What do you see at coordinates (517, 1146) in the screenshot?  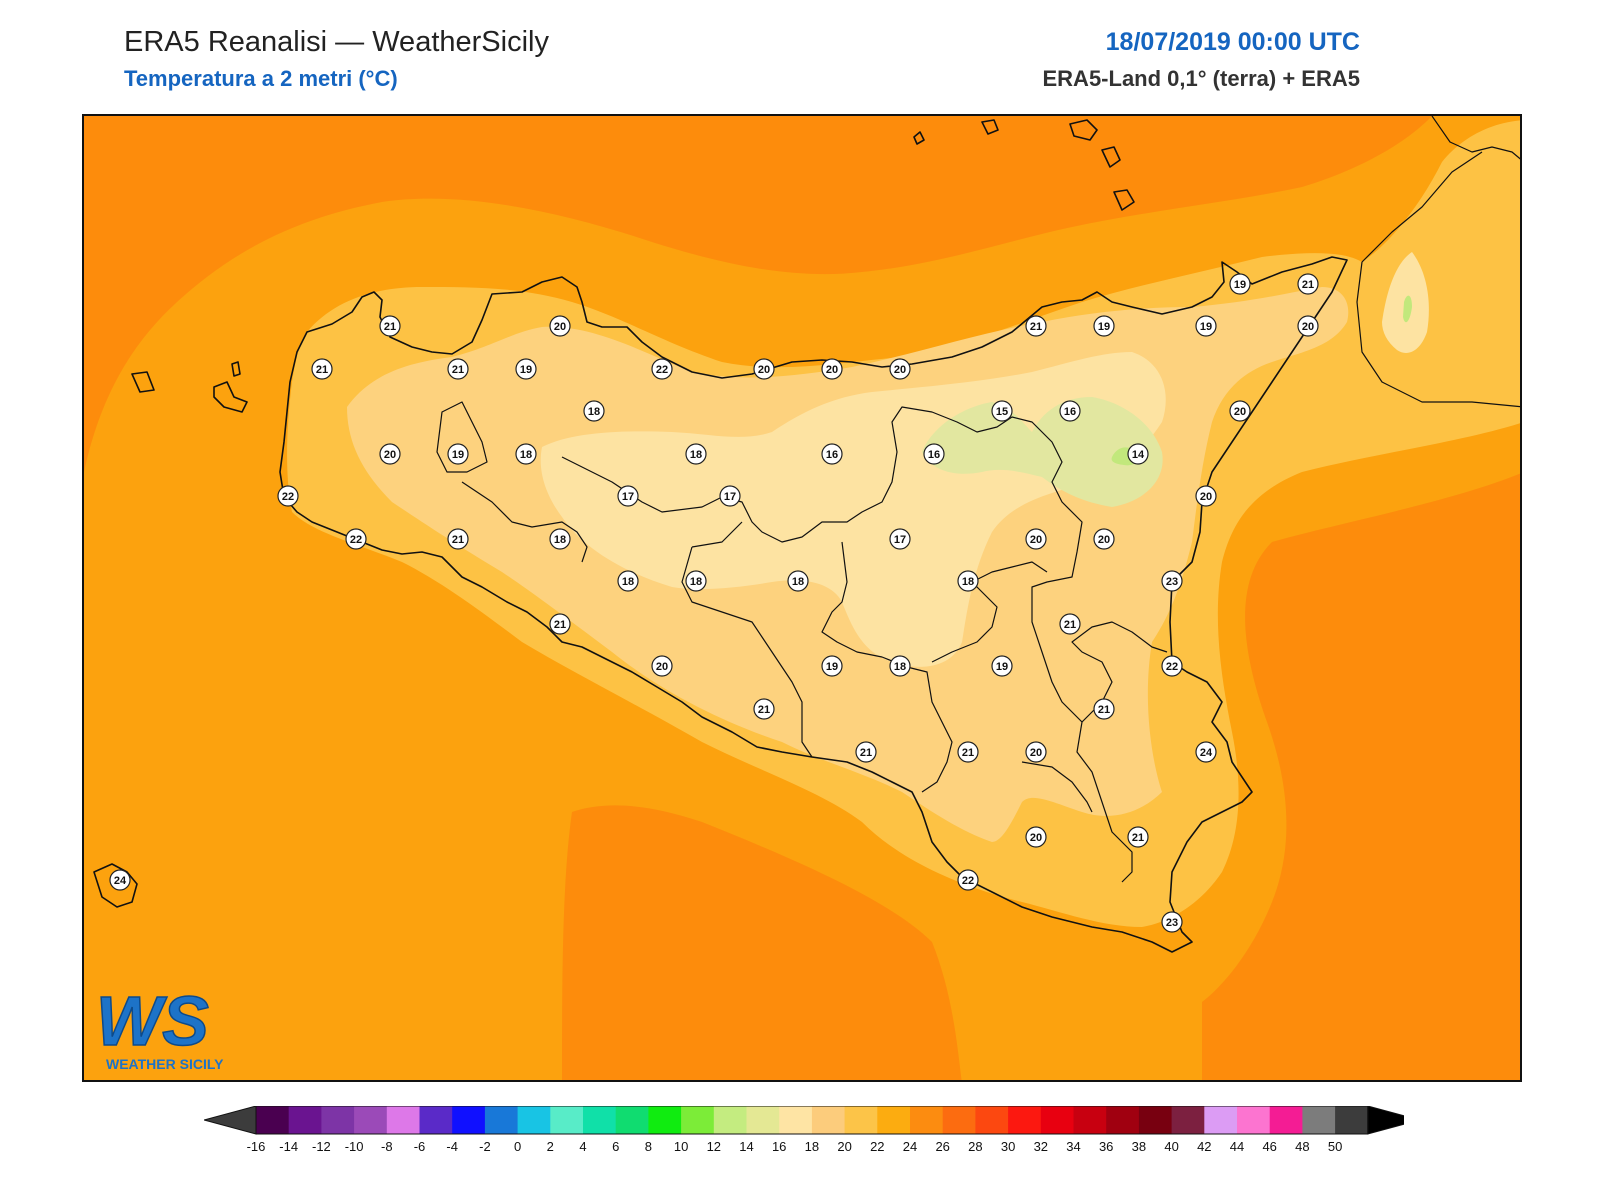 I see `colorbar-tick-label: 0` at bounding box center [517, 1146].